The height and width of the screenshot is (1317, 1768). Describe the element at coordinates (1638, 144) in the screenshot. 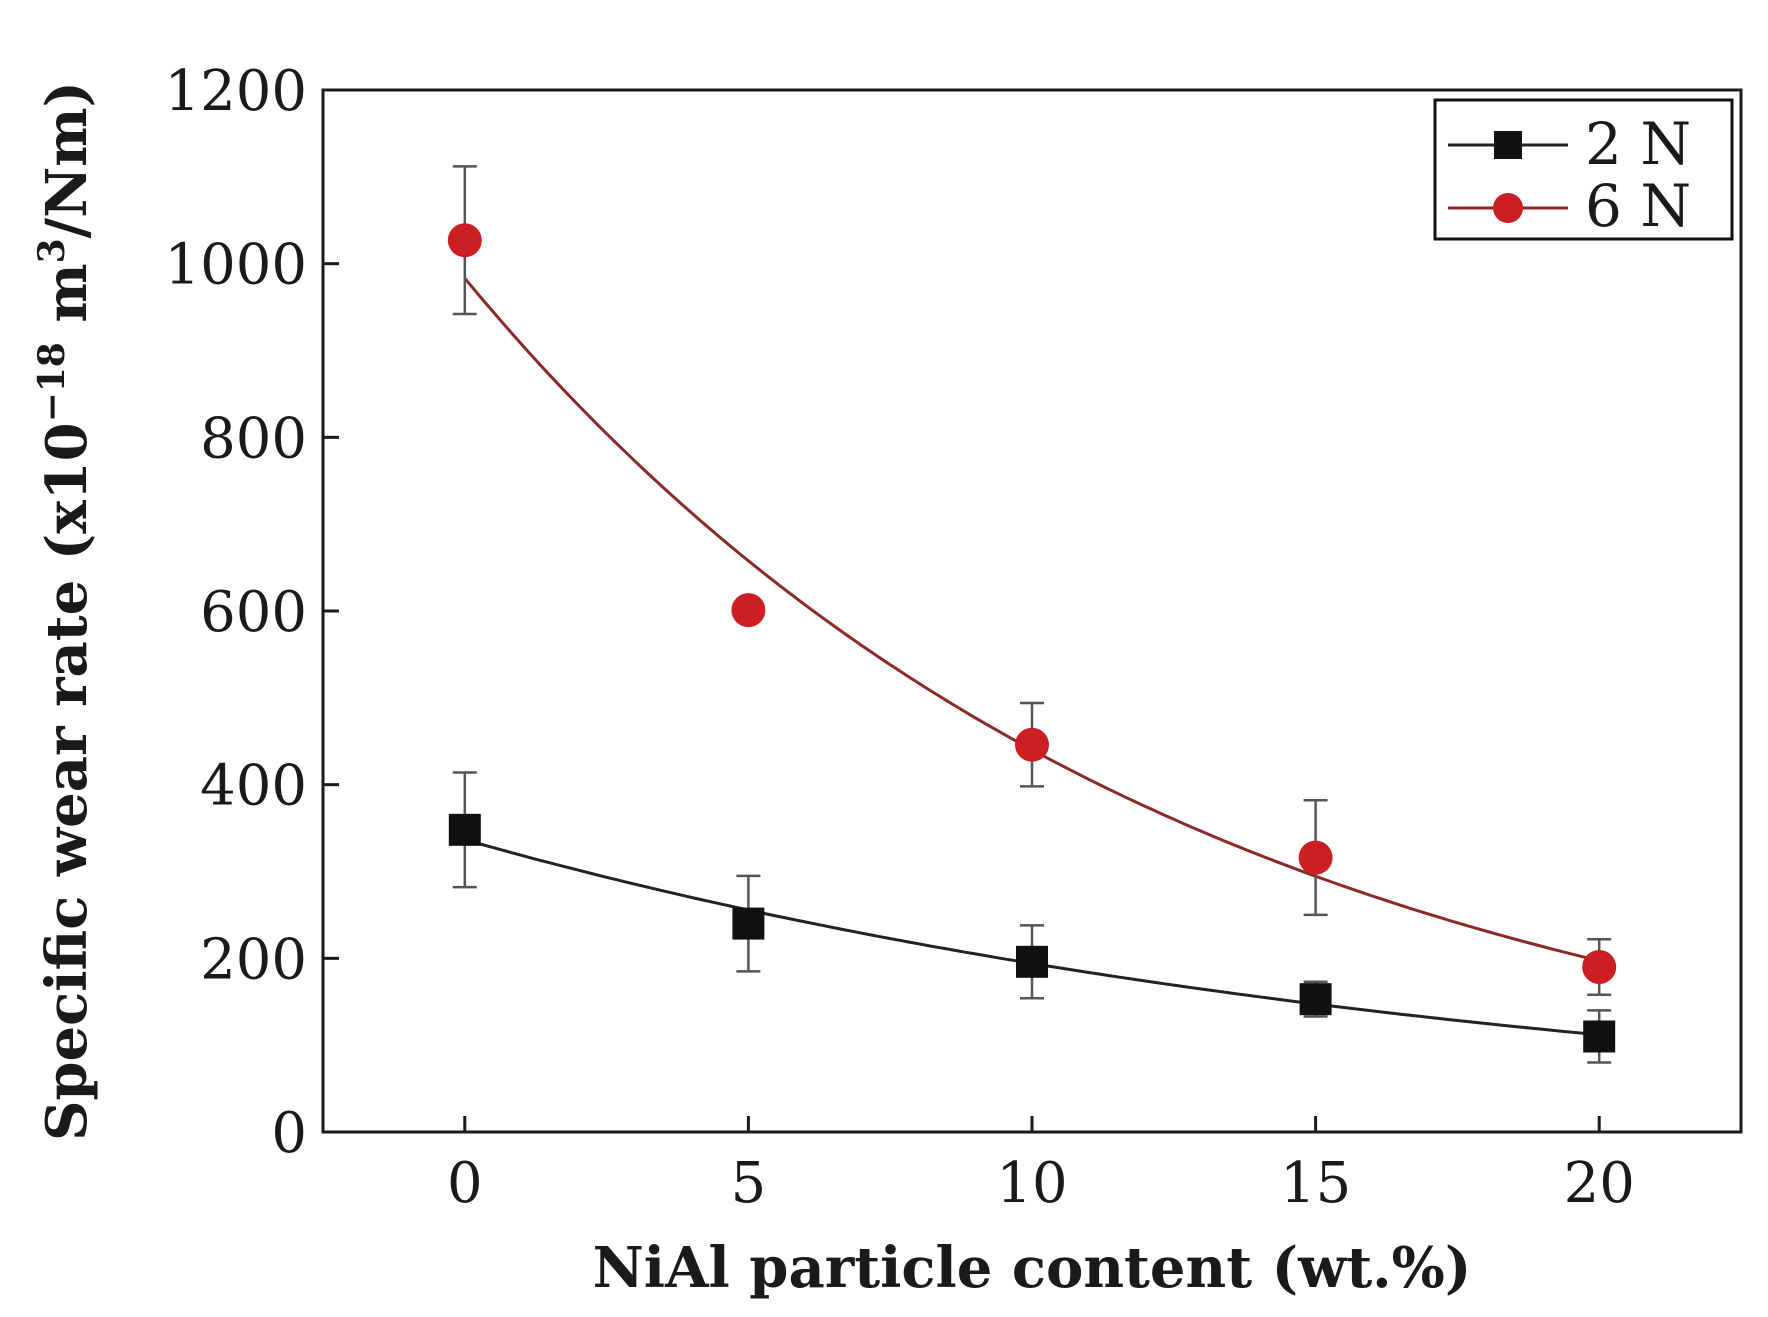

I see `legend-label-2n: 2 N` at that location.